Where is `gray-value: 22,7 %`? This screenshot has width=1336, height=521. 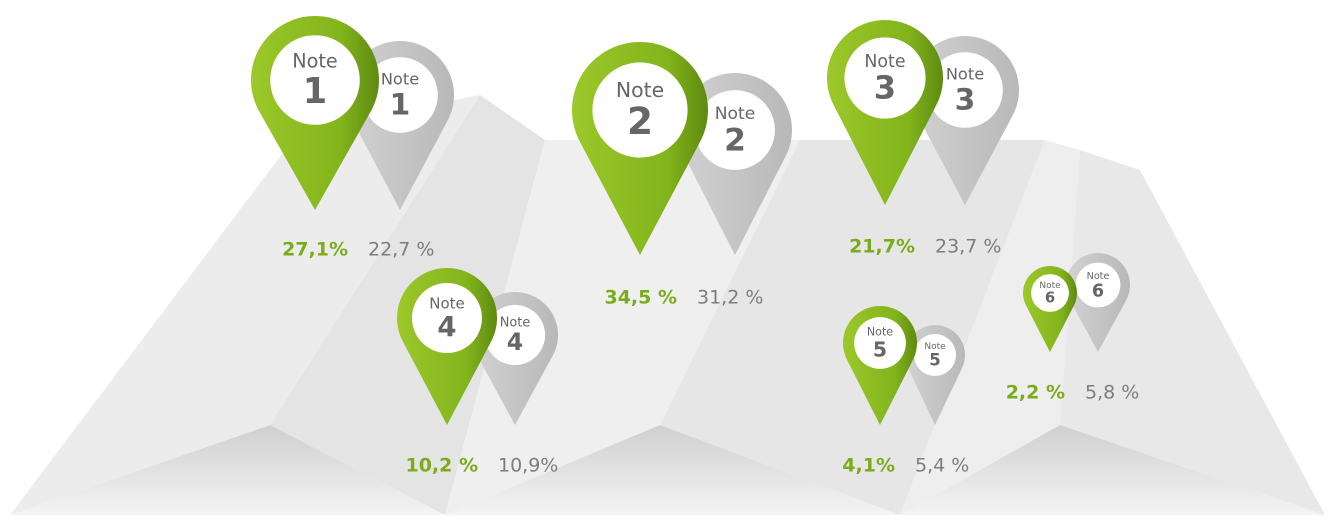
gray-value: 22,7 % is located at coordinates (401, 250).